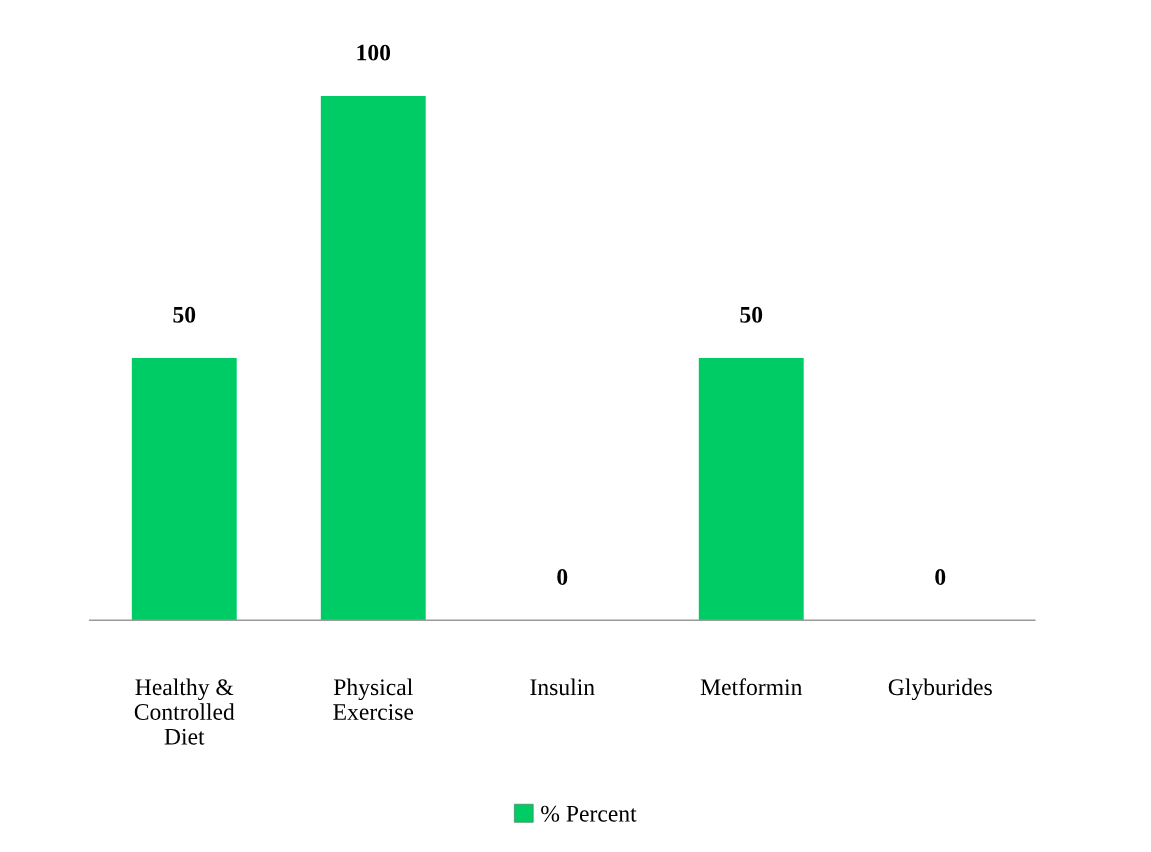 The image size is (1151, 852). Describe the element at coordinates (940, 689) in the screenshot. I see `x-tick-label: Glyburides` at that location.